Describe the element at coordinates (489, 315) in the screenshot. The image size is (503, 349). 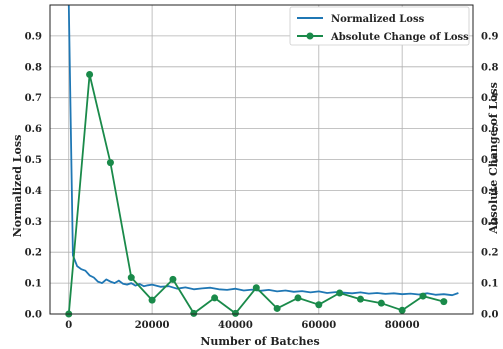
I see `right-tick-label: 0.0` at that location.